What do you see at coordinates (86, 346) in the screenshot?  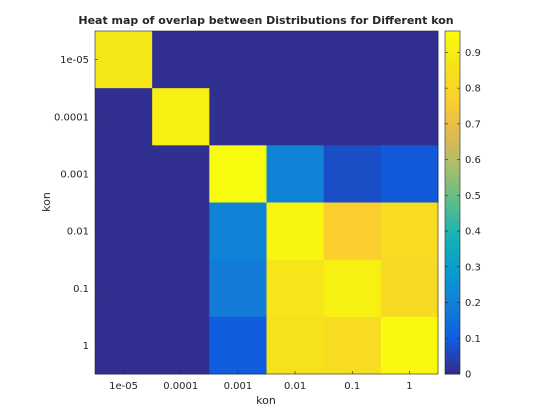 I see `y-tick-label: 1` at bounding box center [86, 346].